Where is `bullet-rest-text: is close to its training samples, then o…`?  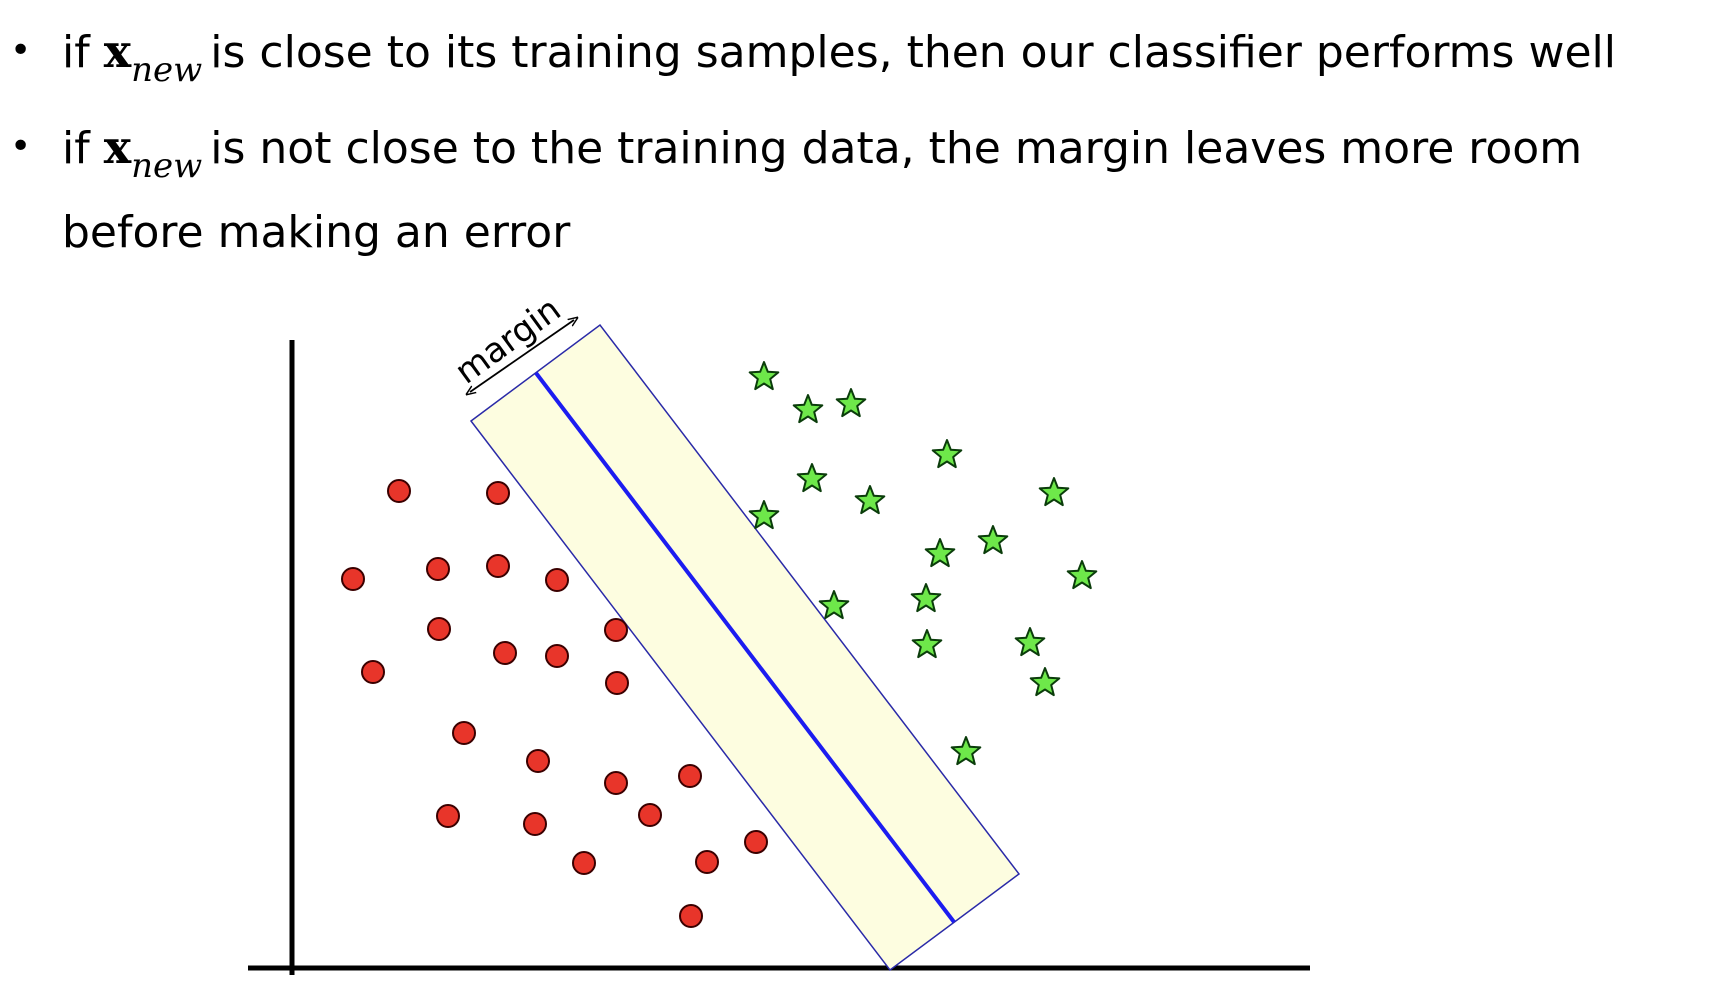
bullet-rest-text: is close to its training samples, then o… is located at coordinates (913, 52).